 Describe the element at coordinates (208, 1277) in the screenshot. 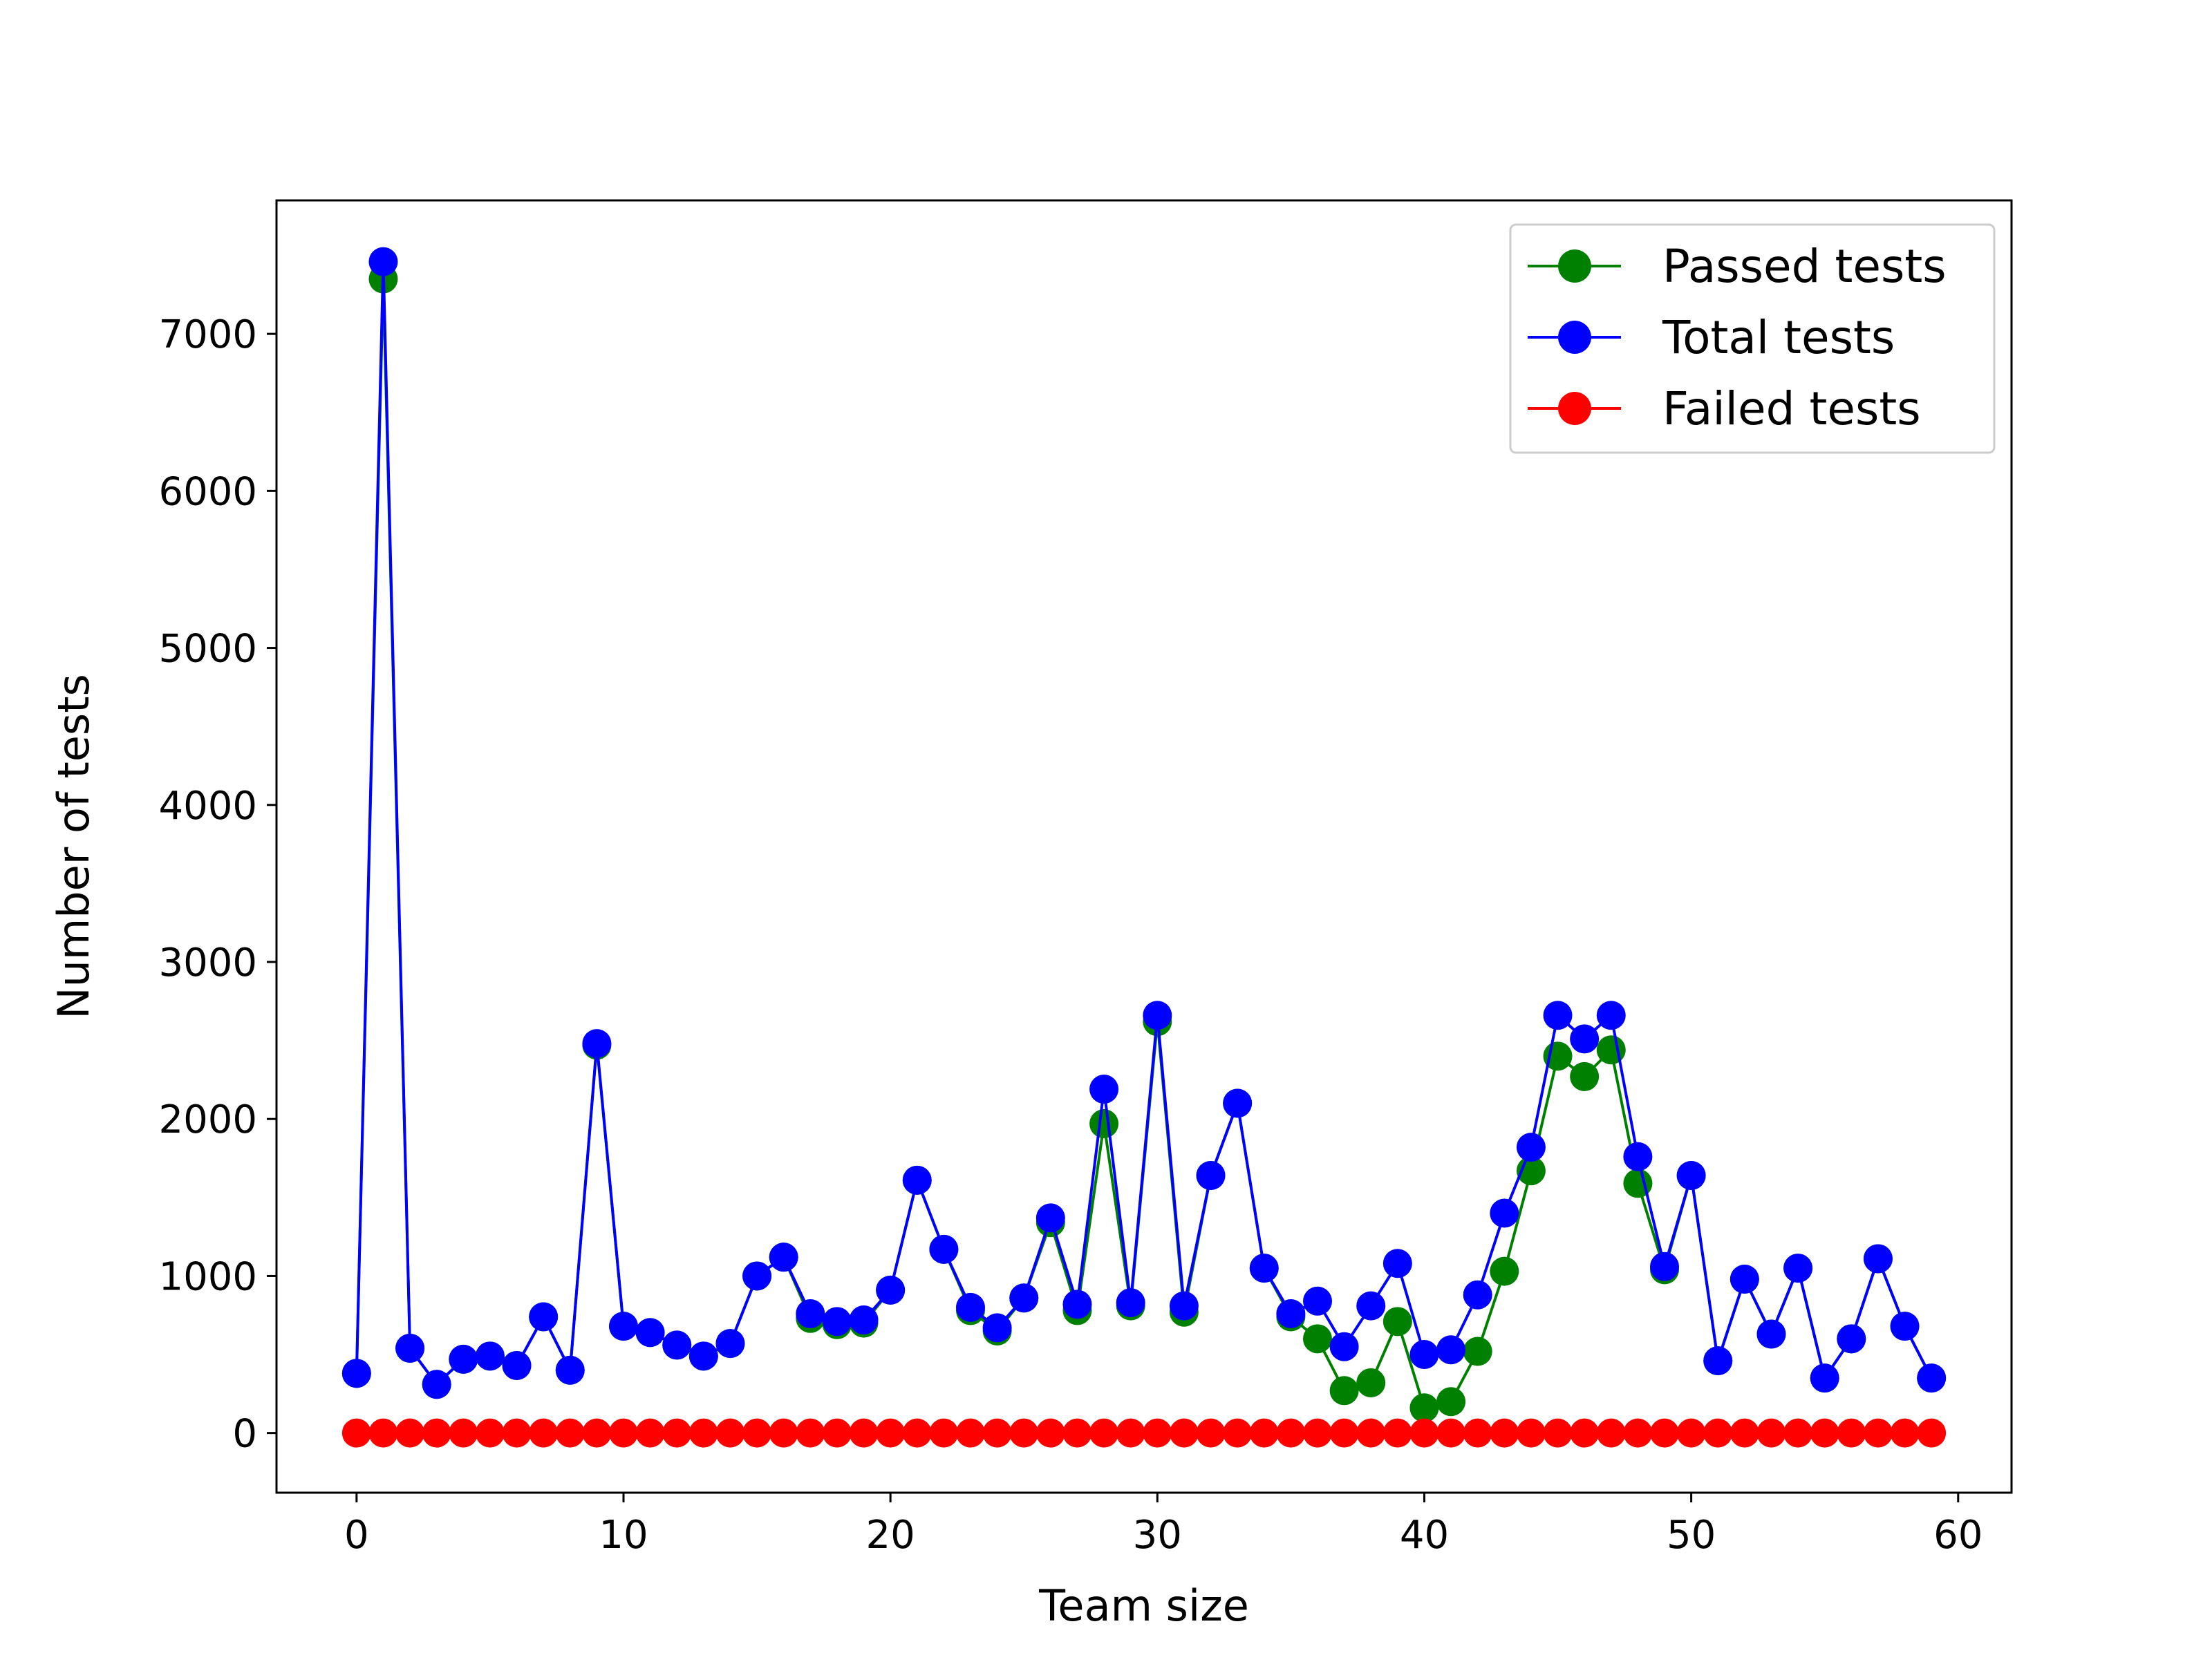

I see `y-tick-label: 1000` at that location.